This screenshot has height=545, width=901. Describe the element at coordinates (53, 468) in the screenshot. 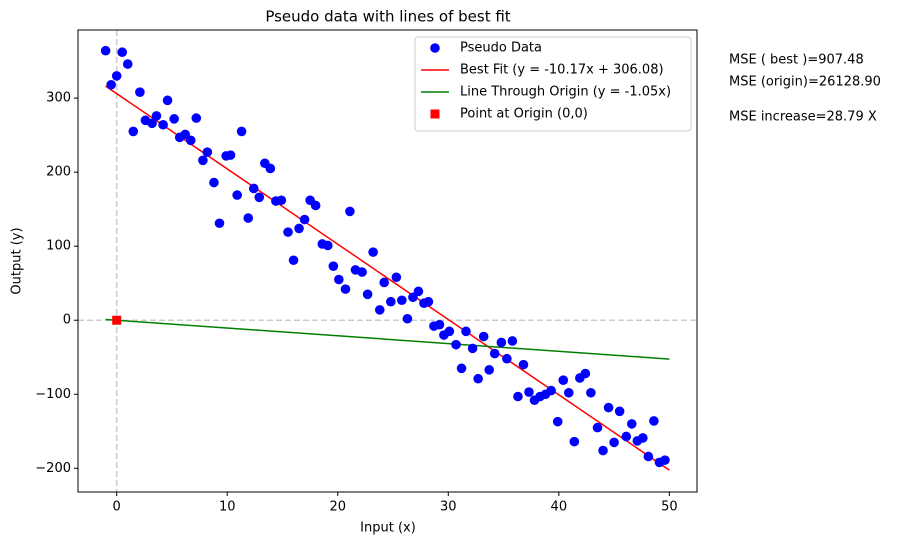

I see `y-tick-label: −200` at that location.